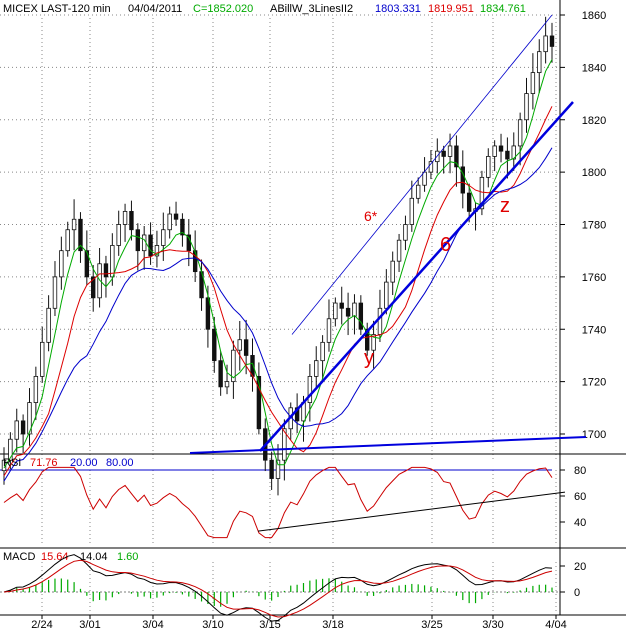  Describe the element at coordinates (594, 68) in the screenshot. I see `y-tick-label: 1840` at that location.